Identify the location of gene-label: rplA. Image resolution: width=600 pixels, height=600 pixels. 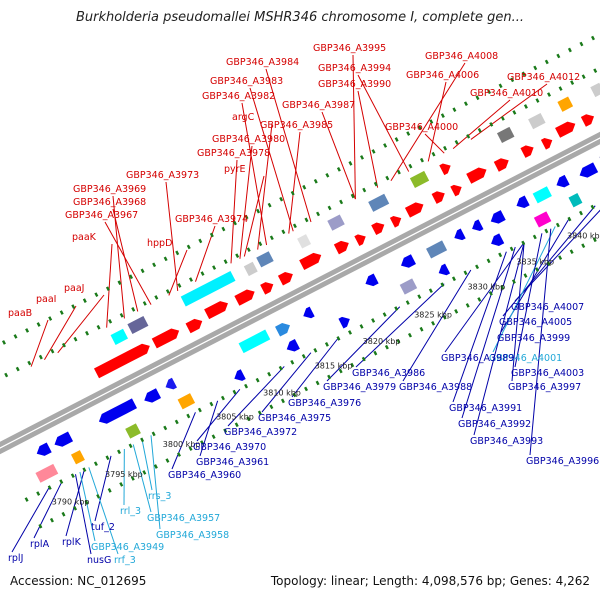
(40, 544).